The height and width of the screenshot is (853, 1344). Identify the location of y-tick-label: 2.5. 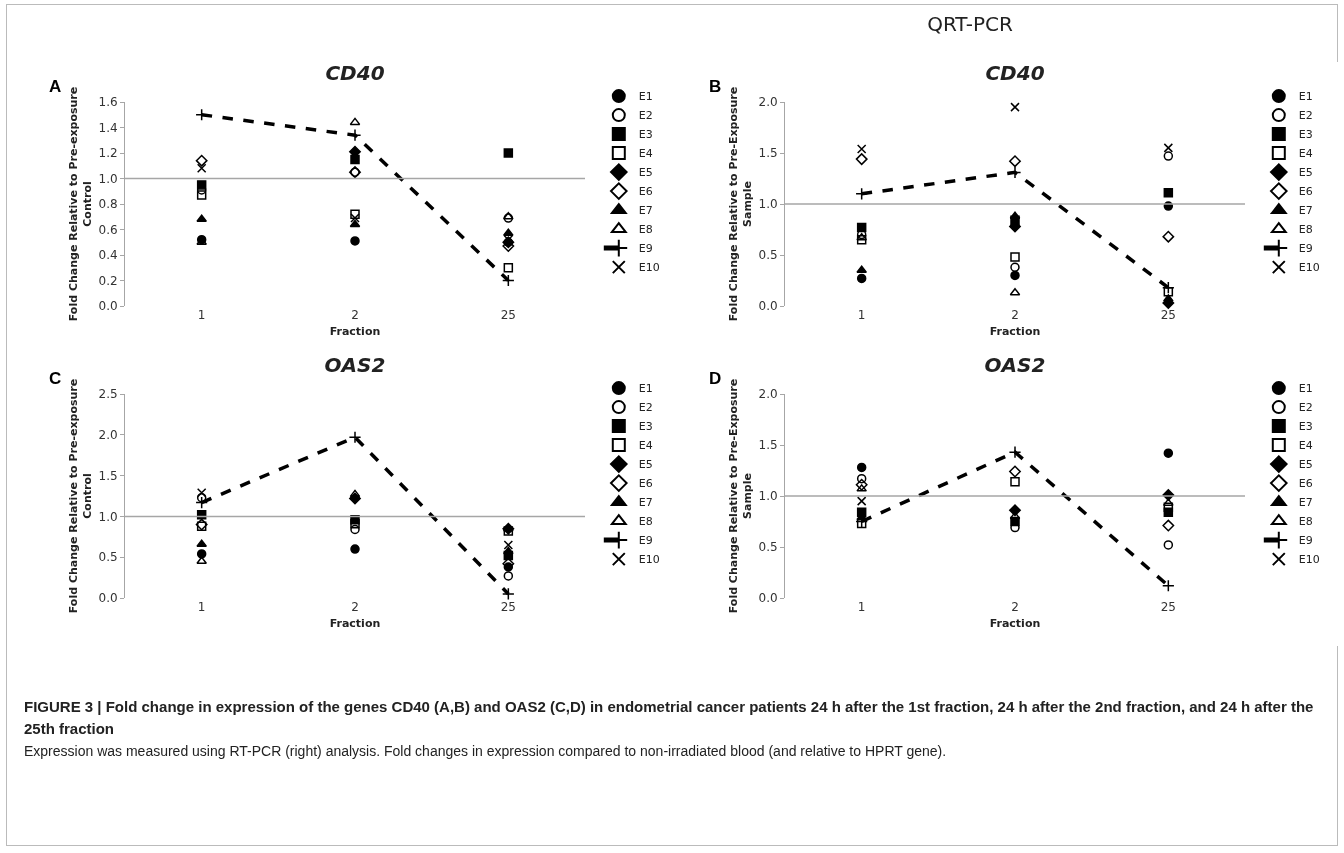
(108, 394).